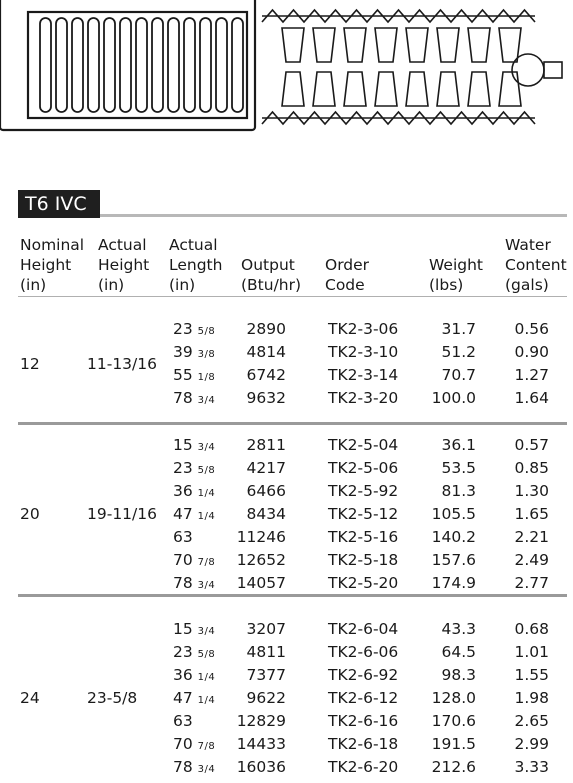 This screenshot has height=783, width=573. I want to click on header-output-line: Output, so click(268, 265).